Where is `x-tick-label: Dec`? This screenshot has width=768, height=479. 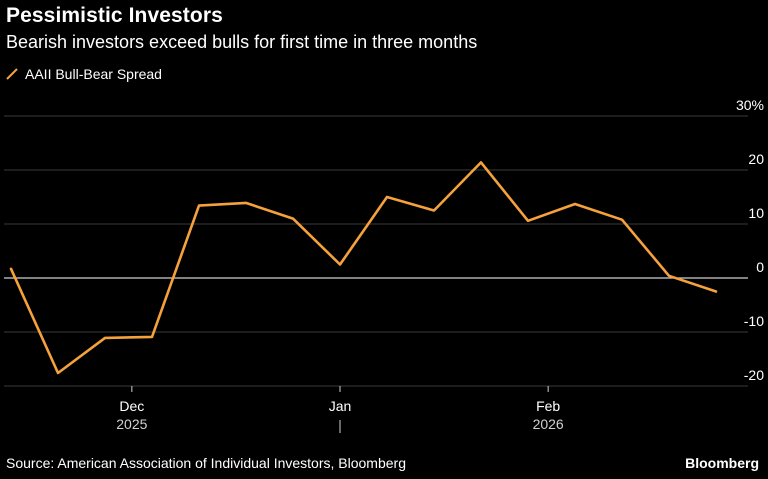 x-tick-label: Dec is located at coordinates (131, 406).